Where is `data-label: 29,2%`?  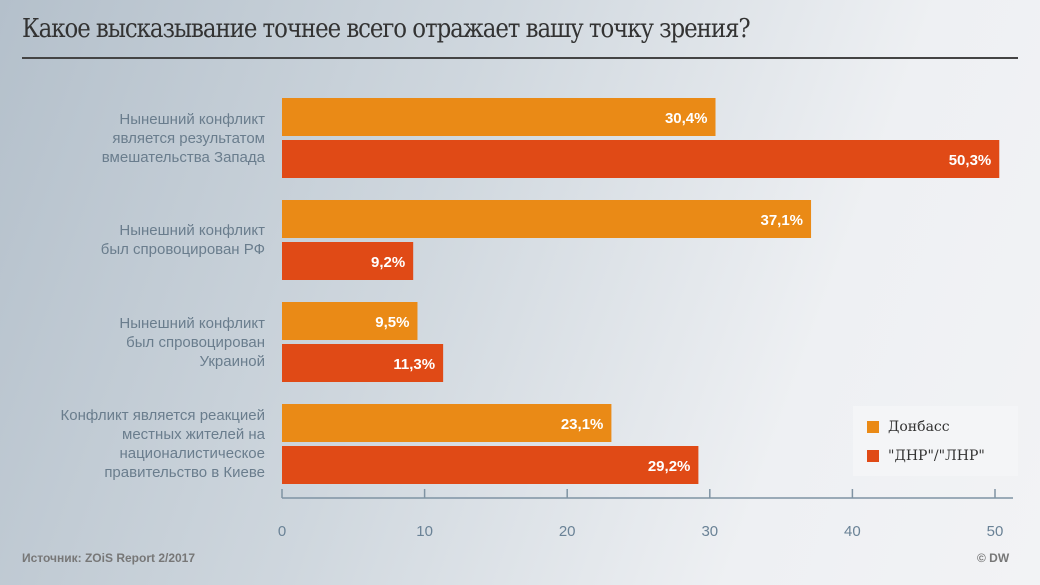 data-label: 29,2% is located at coordinates (669, 466).